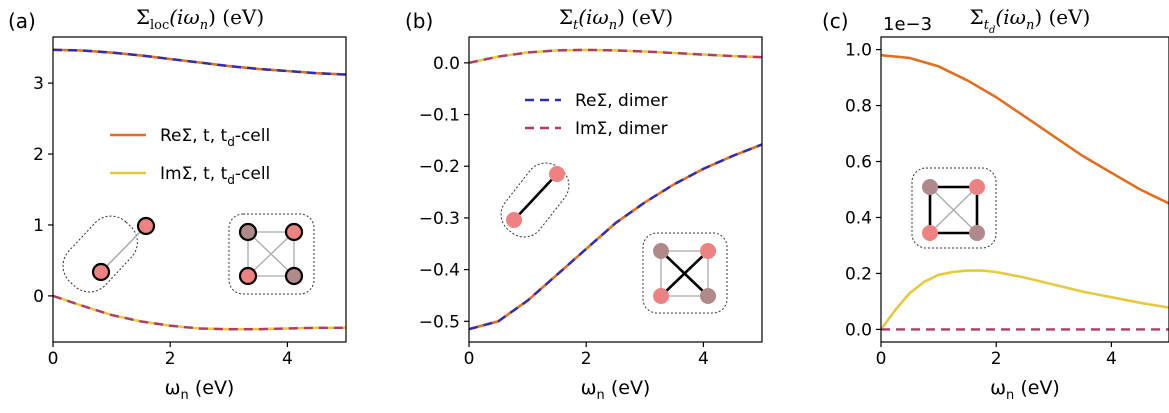 The image size is (1169, 413). What do you see at coordinates (835, 21) in the screenshot?
I see `panel-label: (c)` at bounding box center [835, 21].